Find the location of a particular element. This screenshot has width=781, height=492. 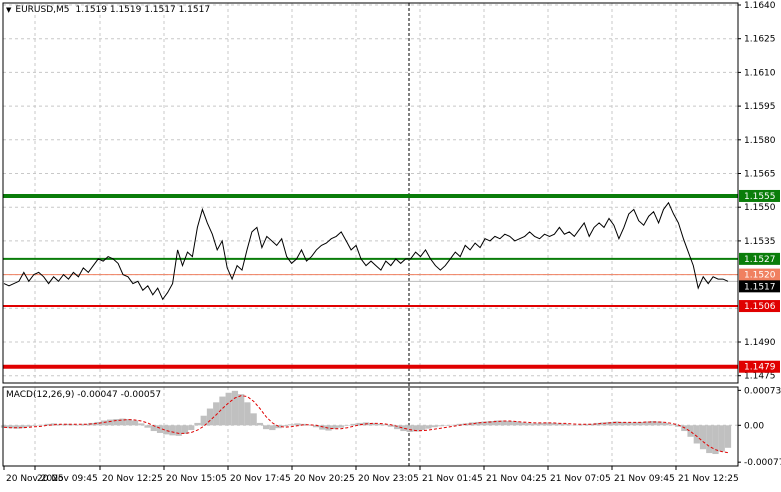

price-tick-label: 1.1550 is located at coordinates (760, 208).